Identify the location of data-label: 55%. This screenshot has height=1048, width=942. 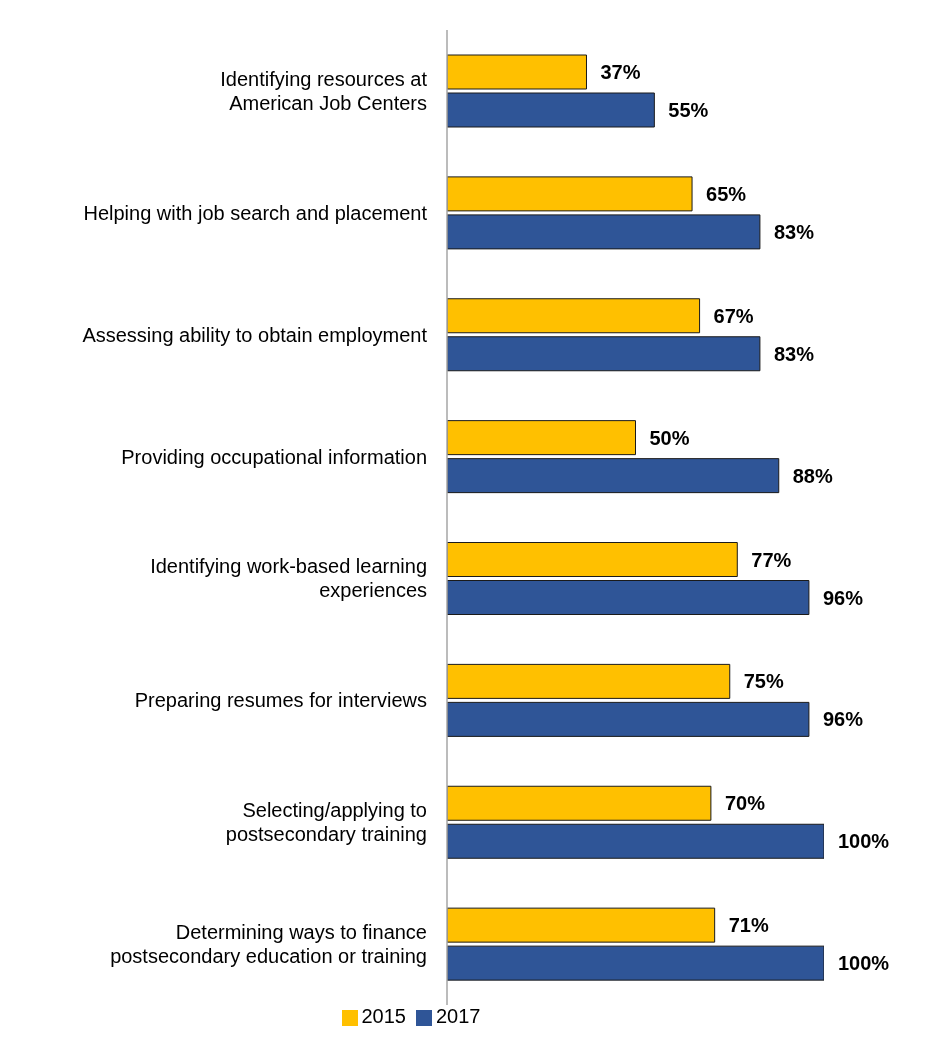
(688, 110).